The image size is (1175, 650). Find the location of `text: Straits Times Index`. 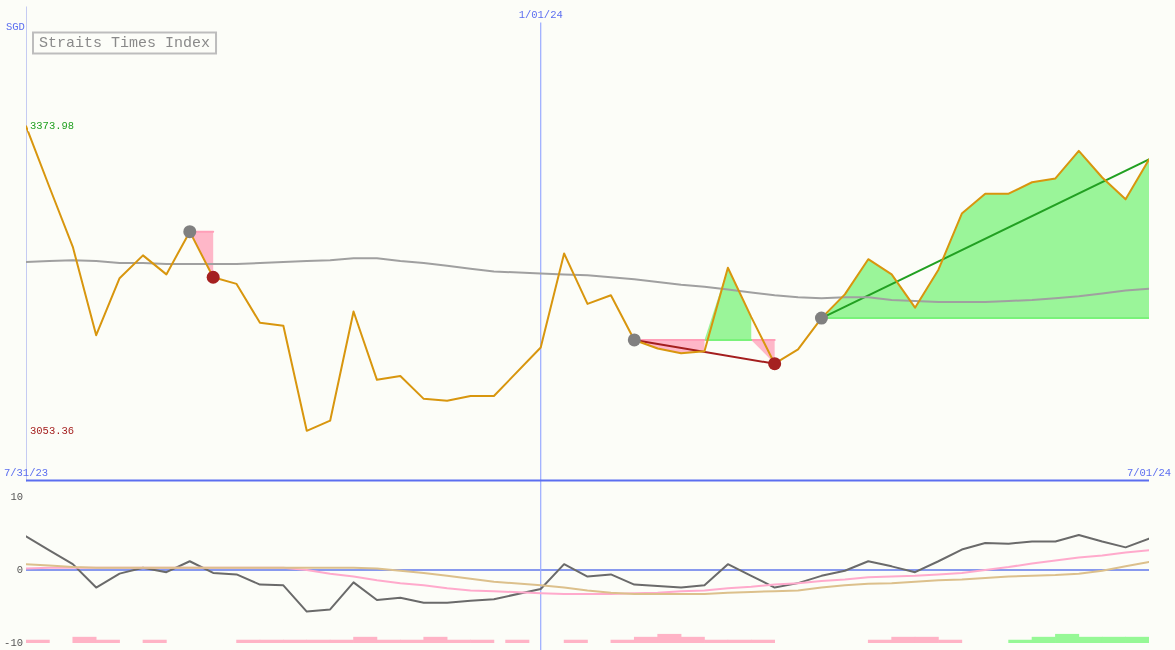

text: Straits Times Index is located at coordinates (125, 44).